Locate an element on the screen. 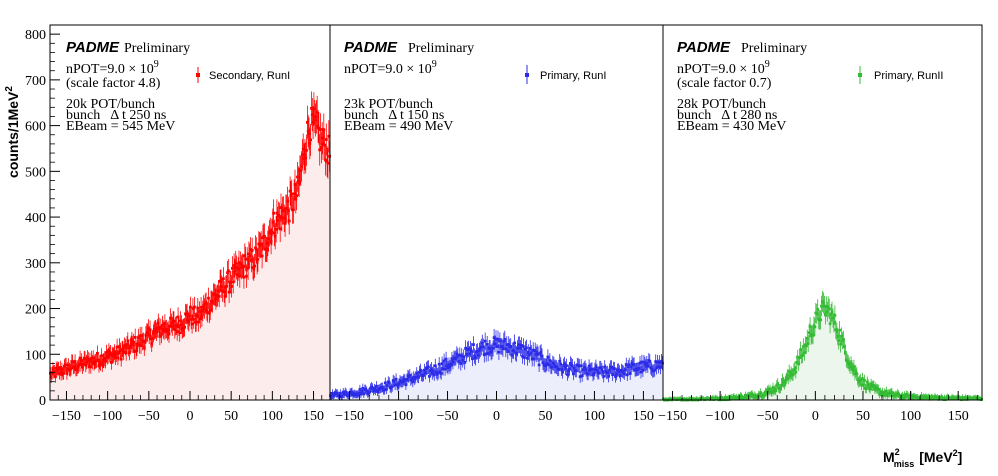 This screenshot has width=998, height=476. scale-factor-note: (scale factor 4.8) is located at coordinates (113, 83).